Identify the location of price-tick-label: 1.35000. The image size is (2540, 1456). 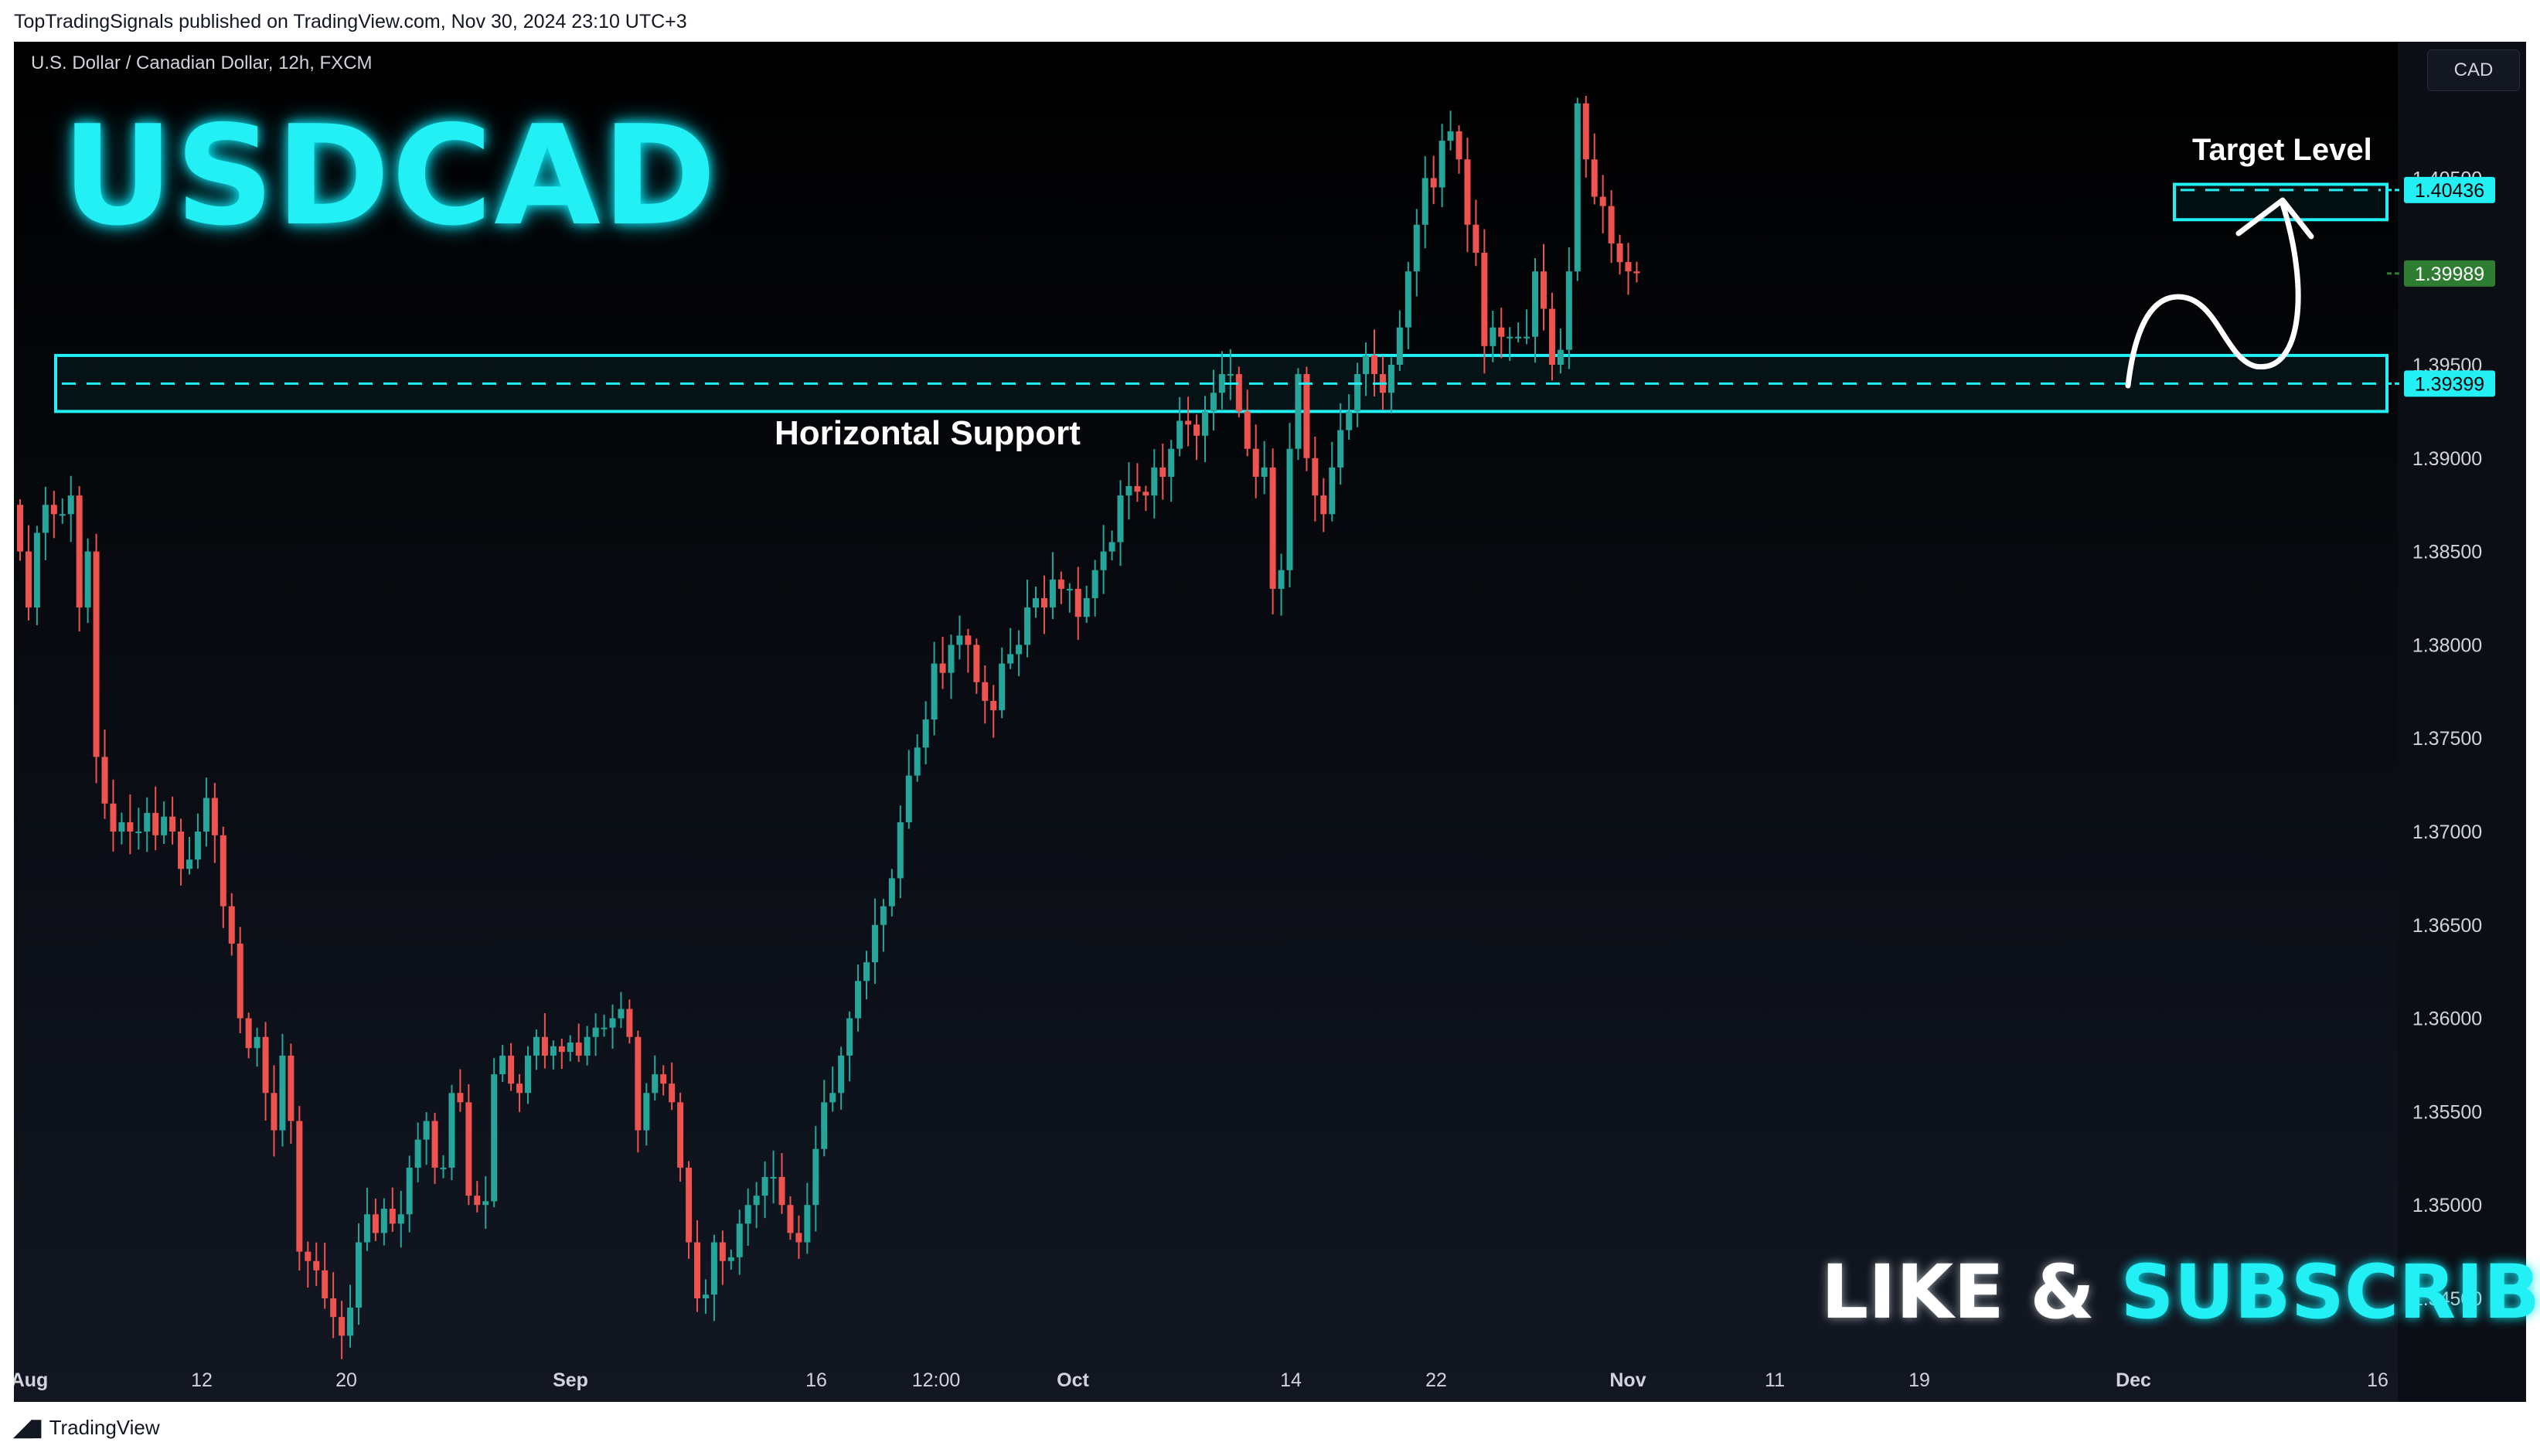
(2447, 1206).